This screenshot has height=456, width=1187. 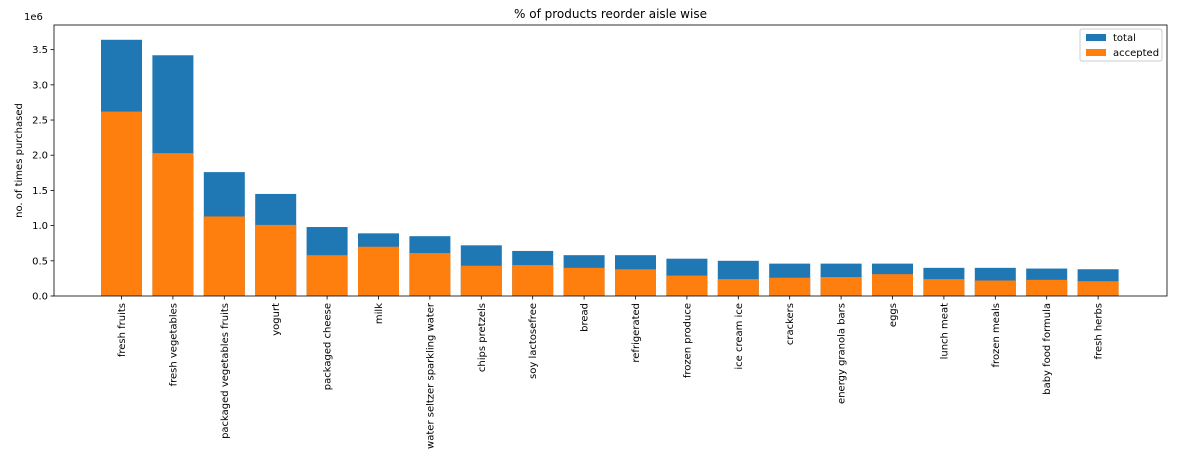 I want to click on y-tick-label: 2.0, so click(x=40, y=156).